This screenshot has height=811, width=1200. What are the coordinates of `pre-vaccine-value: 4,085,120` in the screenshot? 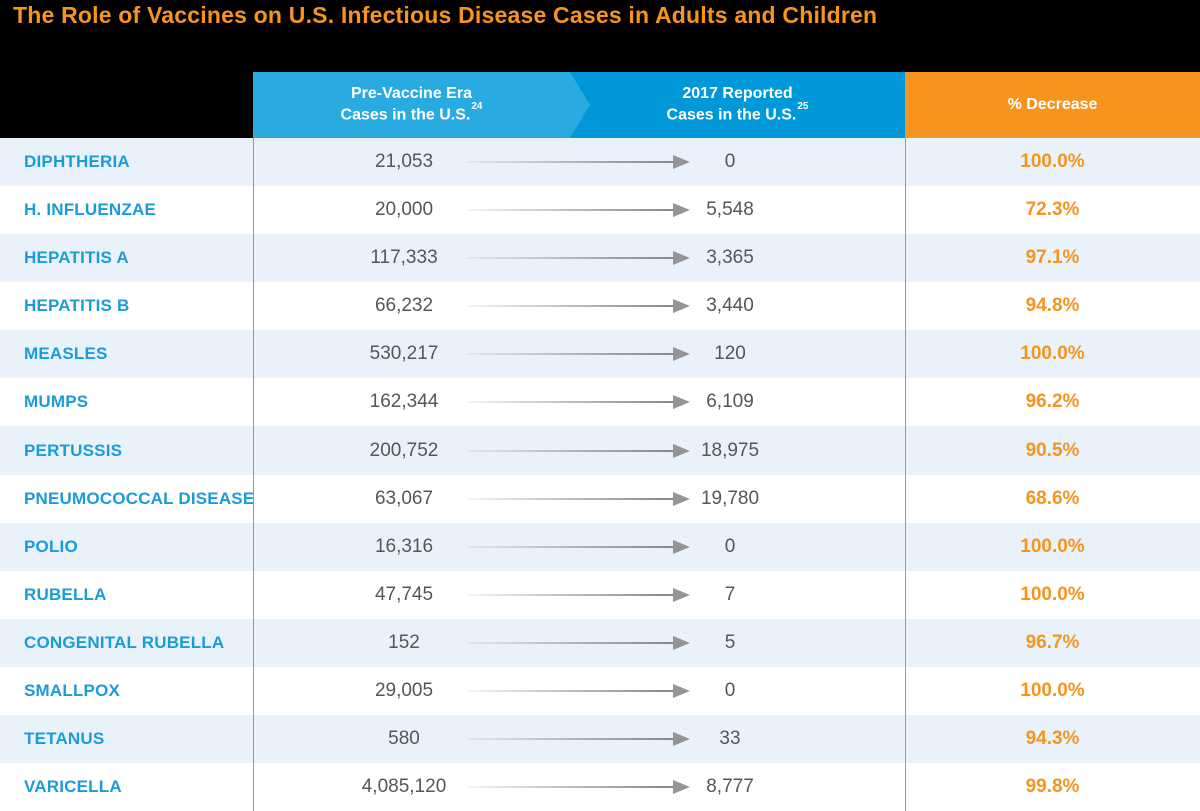 It's located at (404, 787).